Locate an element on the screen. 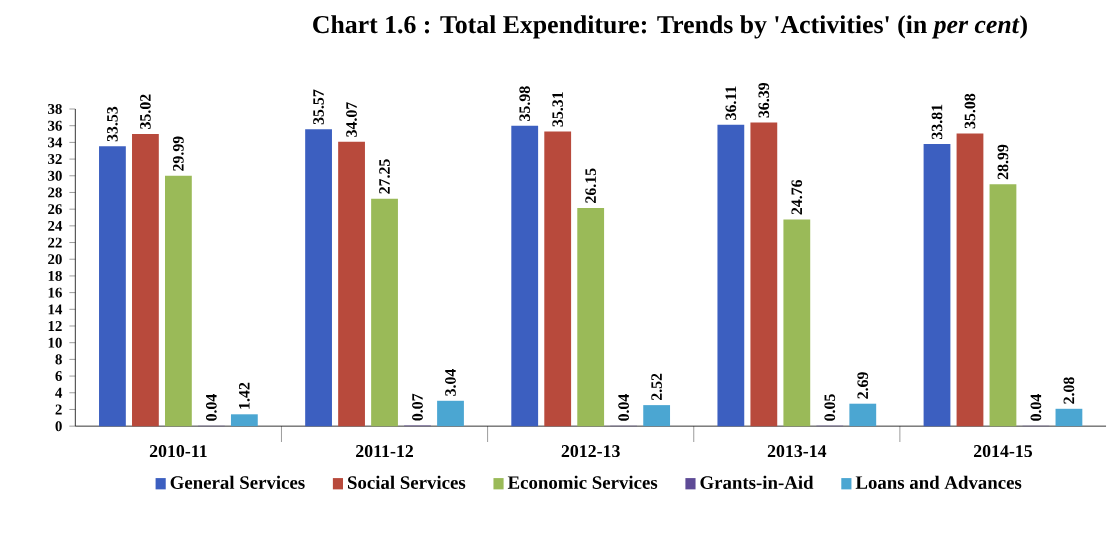 The height and width of the screenshot is (545, 1110). data-label: 35.98 is located at coordinates (525, 103).